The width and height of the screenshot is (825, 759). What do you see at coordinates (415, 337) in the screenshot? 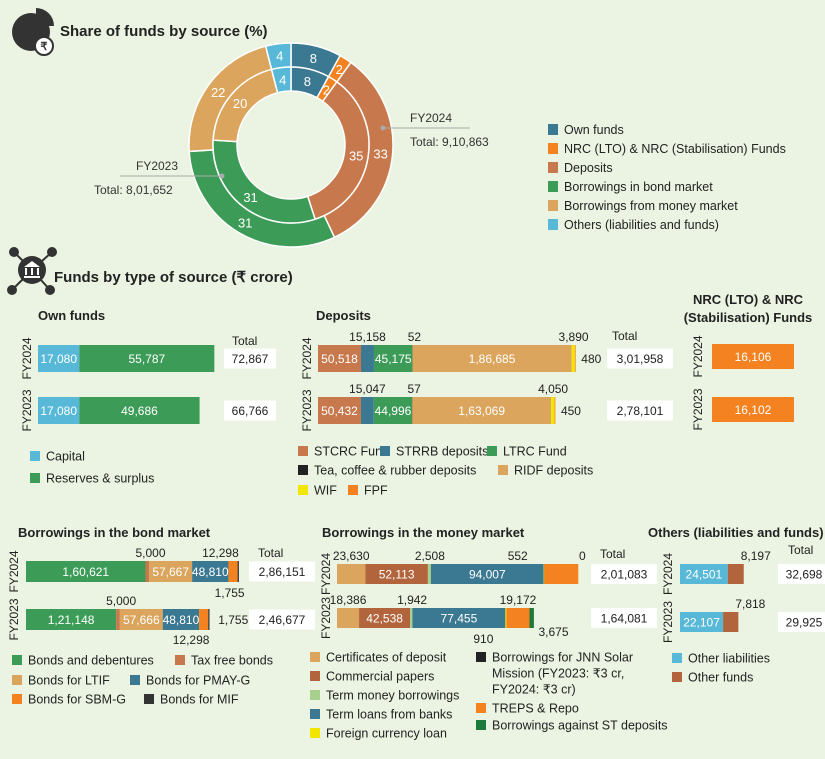
I see `bar-callout-label: 52` at bounding box center [415, 337].